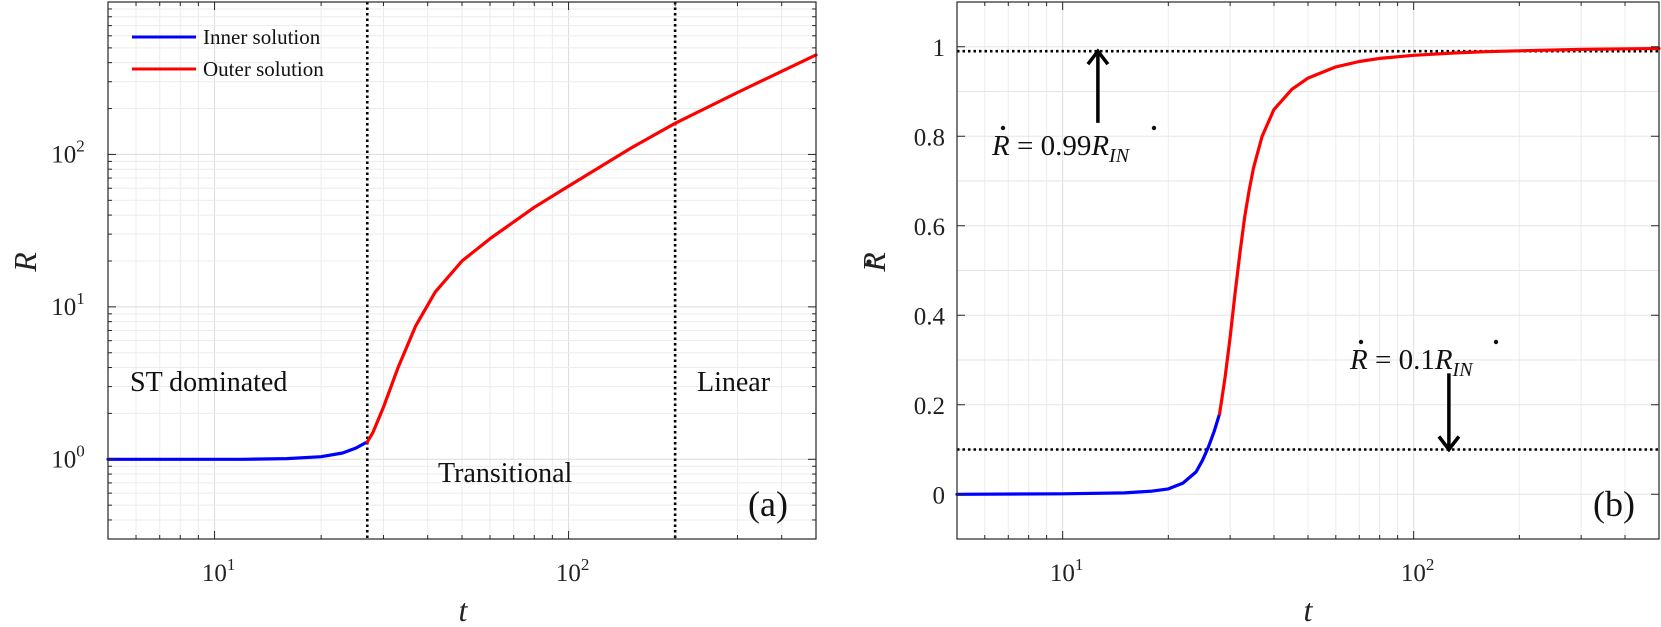 The width and height of the screenshot is (1661, 627). Describe the element at coordinates (505, 473) in the screenshot. I see `region-transitional: Transitional` at that location.